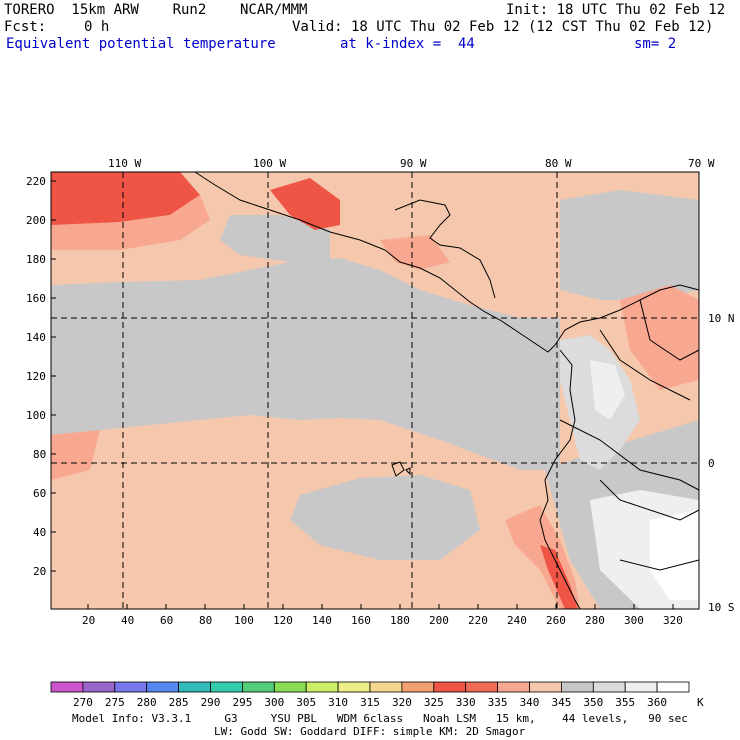 The height and width of the screenshot is (740, 740). What do you see at coordinates (82, 702) in the screenshot?
I see `colorbar-level-label: 270` at bounding box center [82, 702].